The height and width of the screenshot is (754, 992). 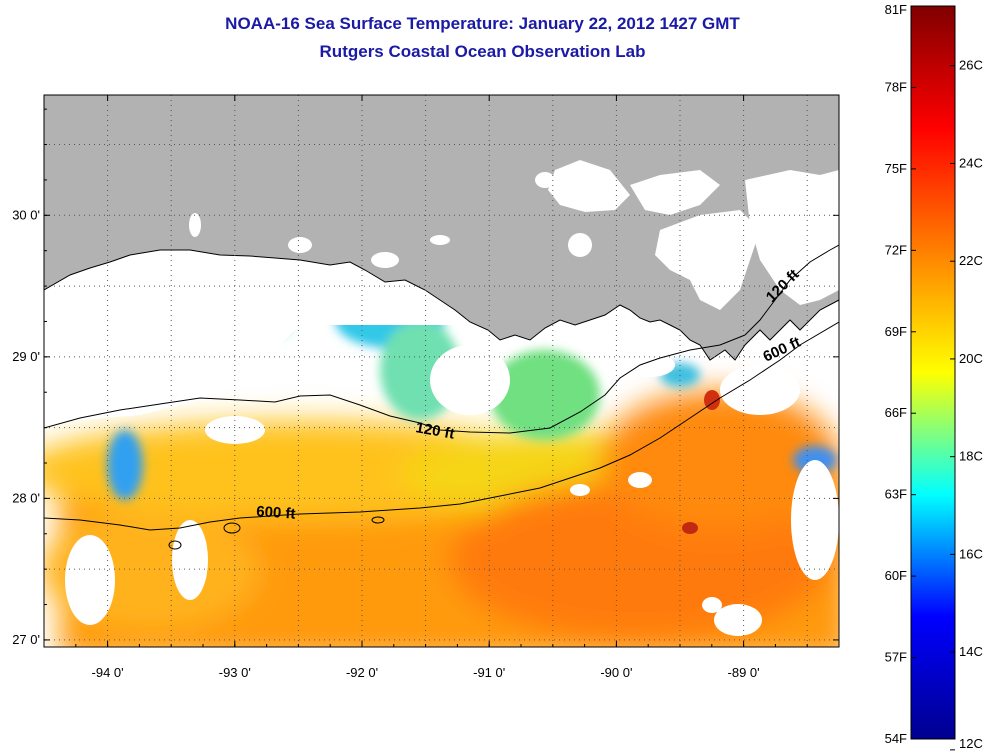 What do you see at coordinates (971, 260) in the screenshot?
I see `colorbar-c-label: 22C` at bounding box center [971, 260].